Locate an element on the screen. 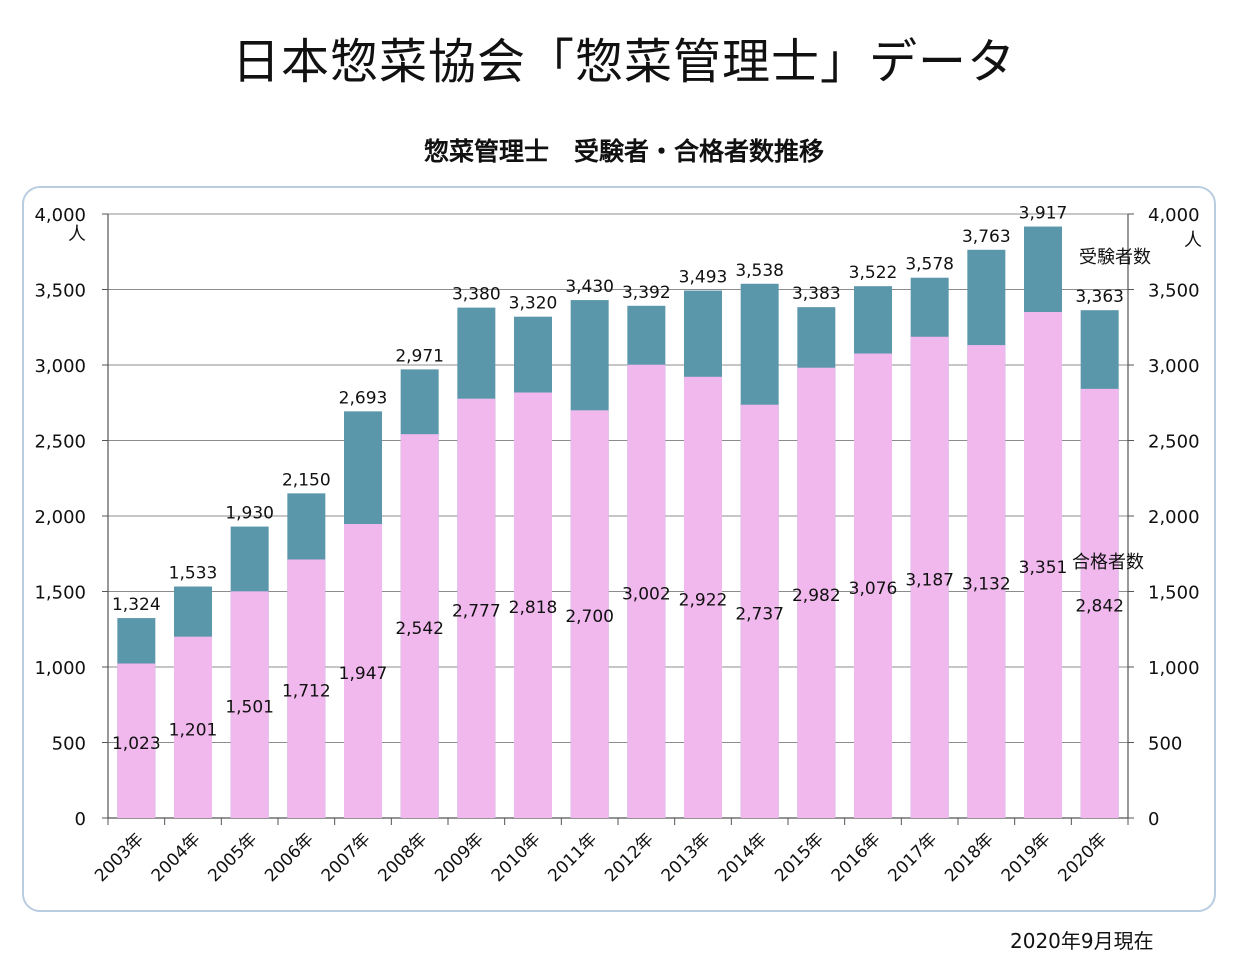  x-tick-label: 2005年 is located at coordinates (232, 857).